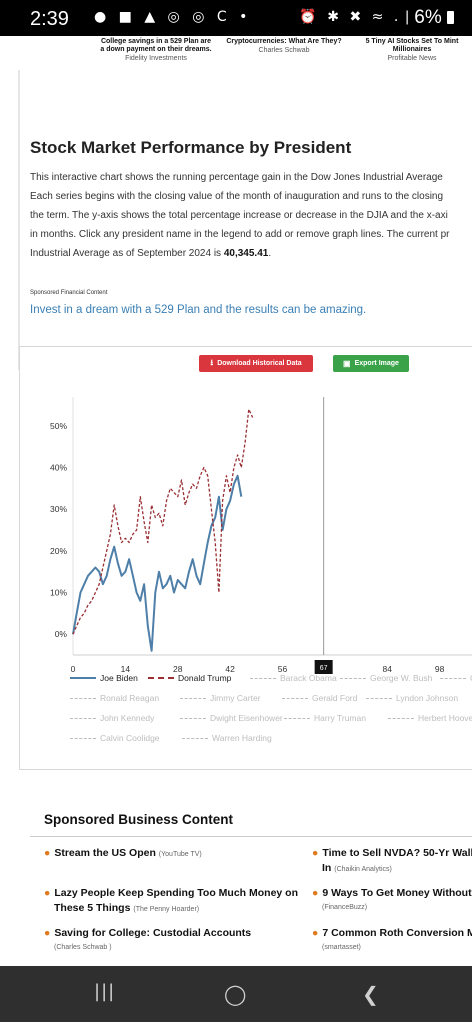 This screenshot has height=1022, width=472. What do you see at coordinates (212, 362) in the screenshot?
I see `download-icon: ⭳` at bounding box center [212, 362].